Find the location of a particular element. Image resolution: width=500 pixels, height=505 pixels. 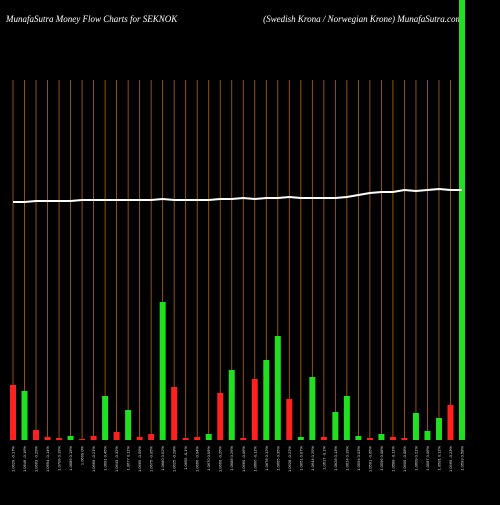

x-tick-label: 1.0625 -0.28% is located at coordinates (174, 459).